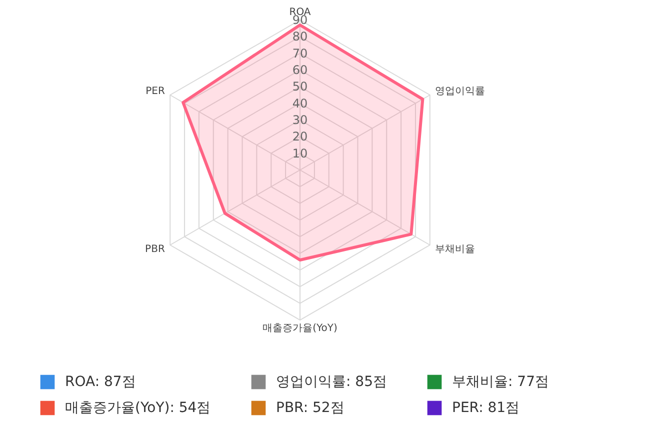 This screenshot has height=430, width=650. Describe the element at coordinates (500, 382) in the screenshot. I see `text: 부채비율: 77점` at that location.